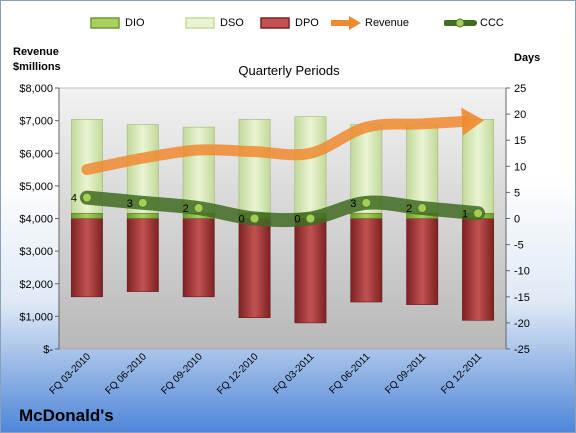  I want to click on legend-label: DSO, so click(232, 23).